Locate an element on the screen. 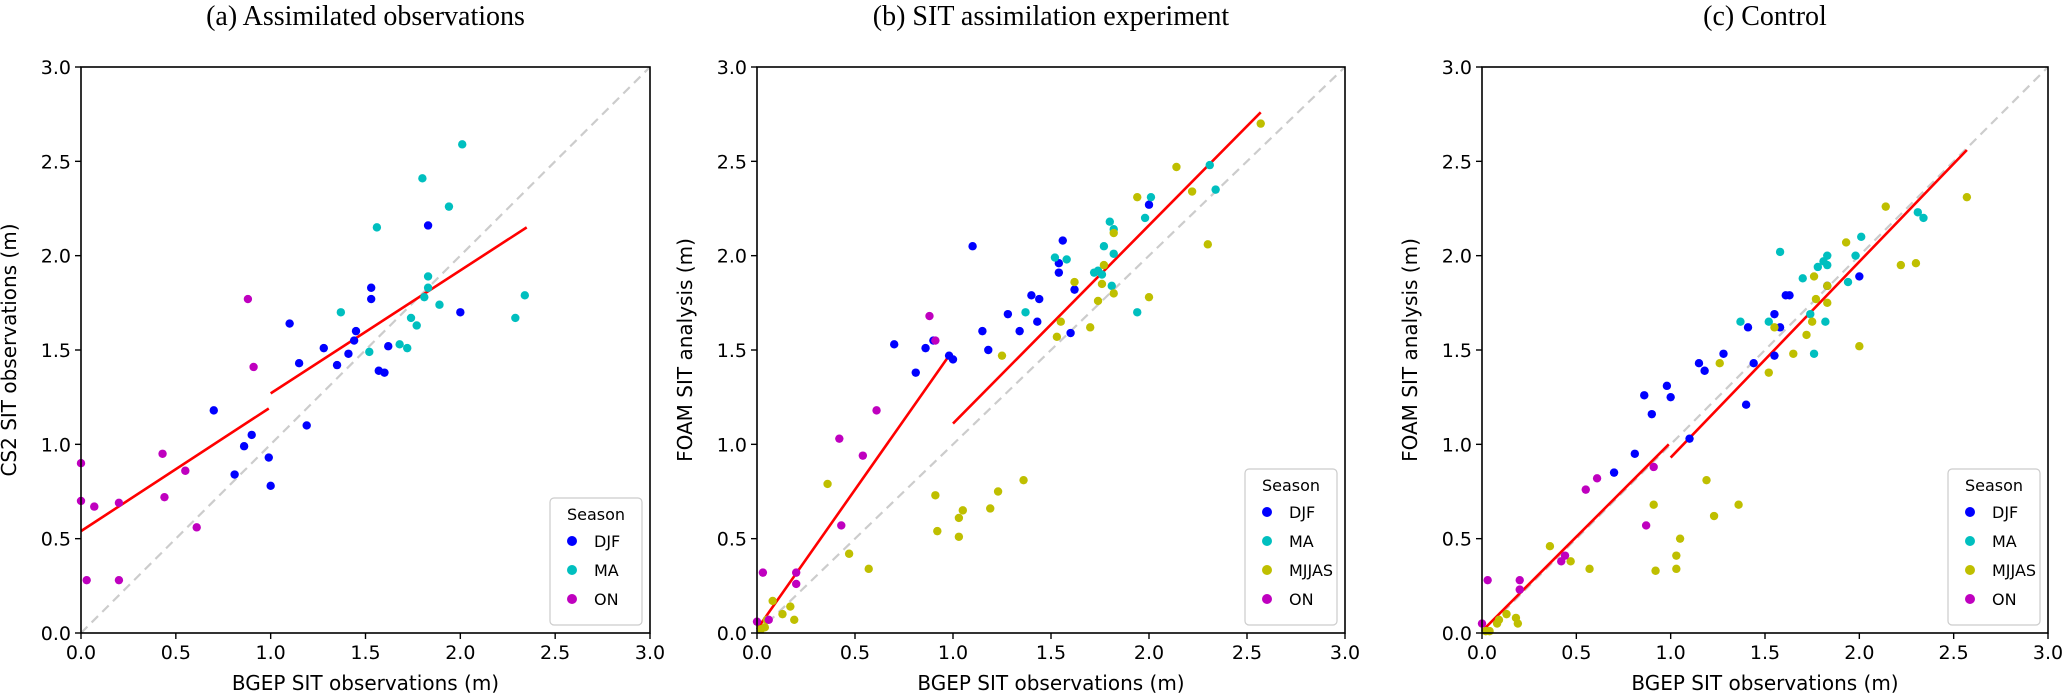  legend-label-ma: MA is located at coordinates (1301, 541).